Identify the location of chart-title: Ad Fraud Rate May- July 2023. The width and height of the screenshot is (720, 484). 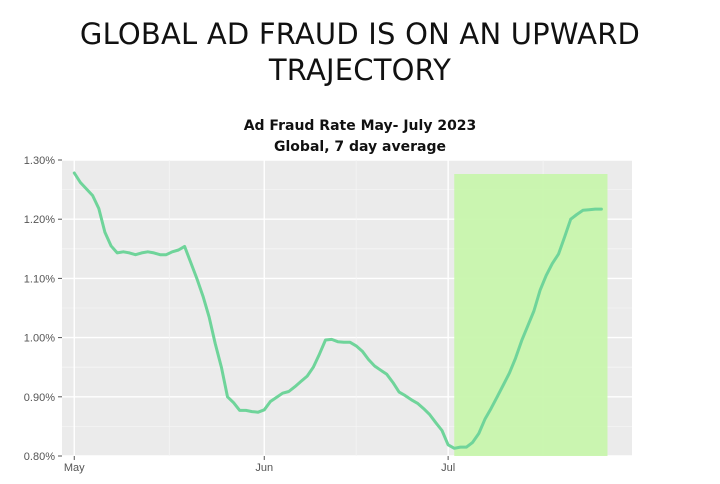
(360, 126).